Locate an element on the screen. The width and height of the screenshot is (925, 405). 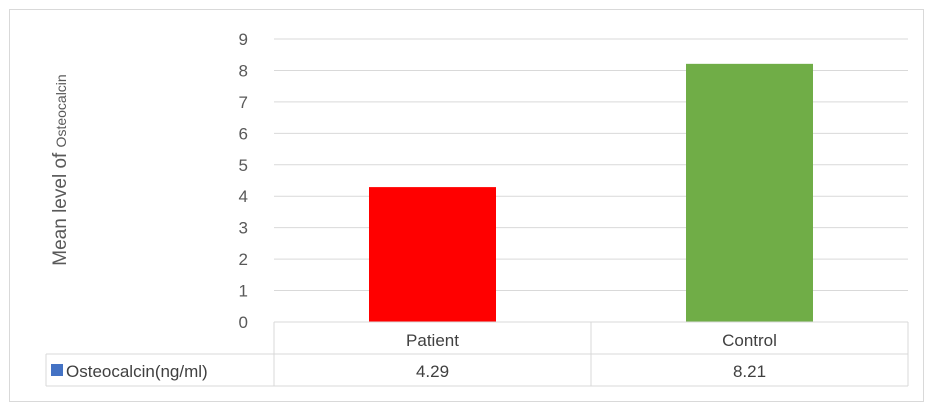
y-tick-label: 7 is located at coordinates (243, 102).